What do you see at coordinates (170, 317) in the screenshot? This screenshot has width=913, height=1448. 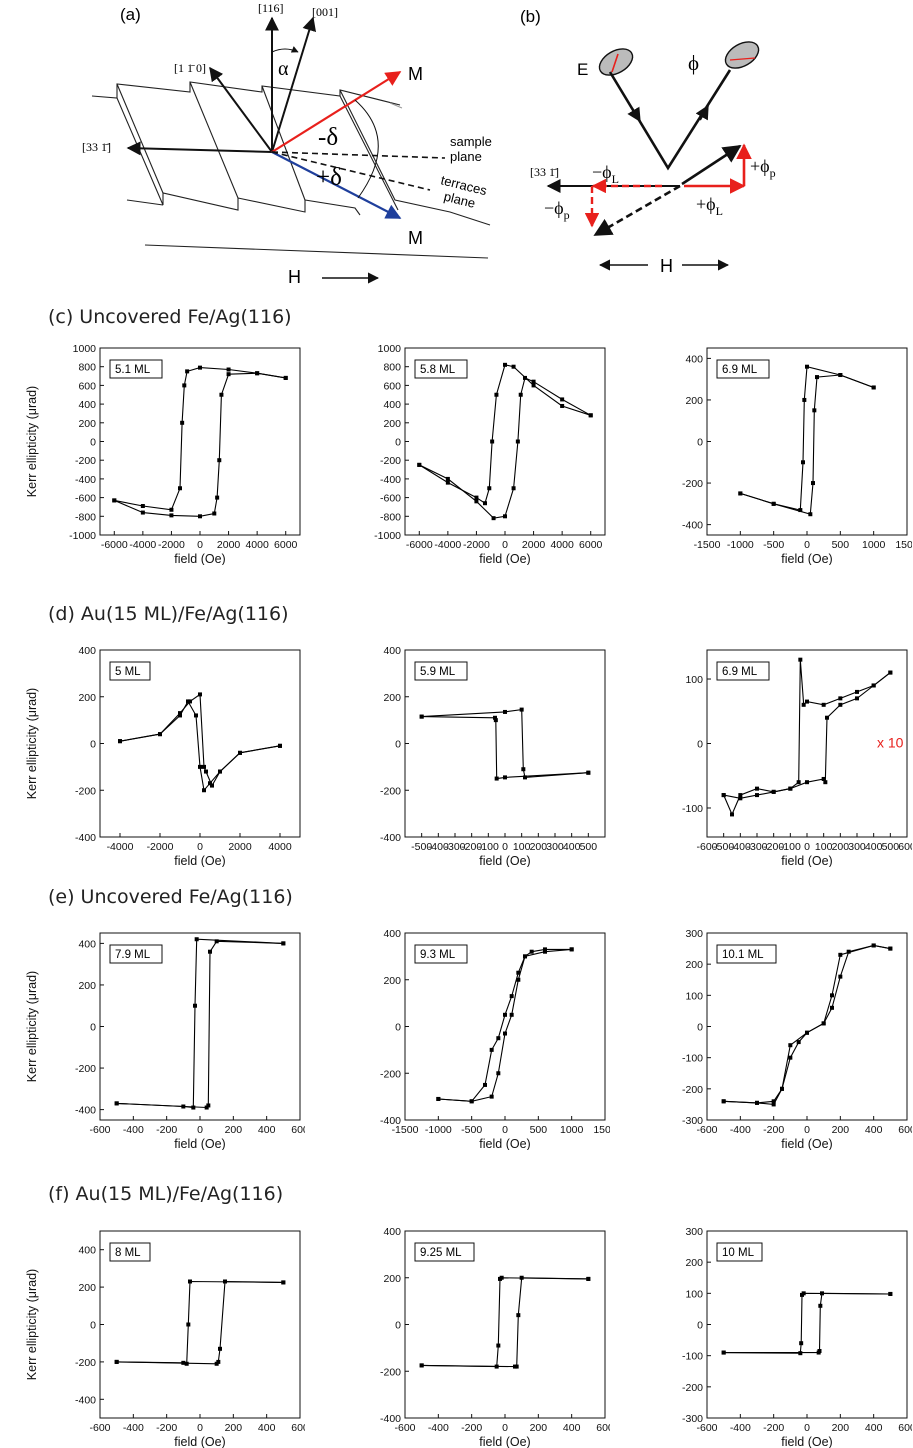 I see `section-title-c: (c) Uncovered Fe/Ag(116)` at bounding box center [170, 317].